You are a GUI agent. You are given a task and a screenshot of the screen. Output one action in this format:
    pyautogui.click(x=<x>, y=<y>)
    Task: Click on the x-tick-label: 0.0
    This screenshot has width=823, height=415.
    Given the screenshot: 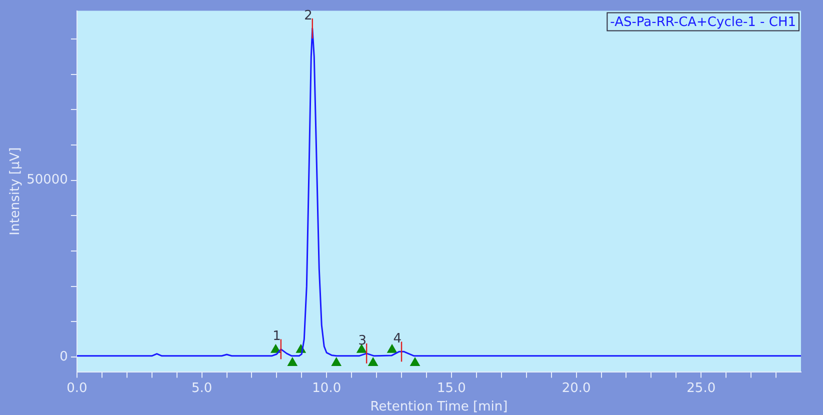 What is the action you would take?
    pyautogui.click(x=77, y=388)
    